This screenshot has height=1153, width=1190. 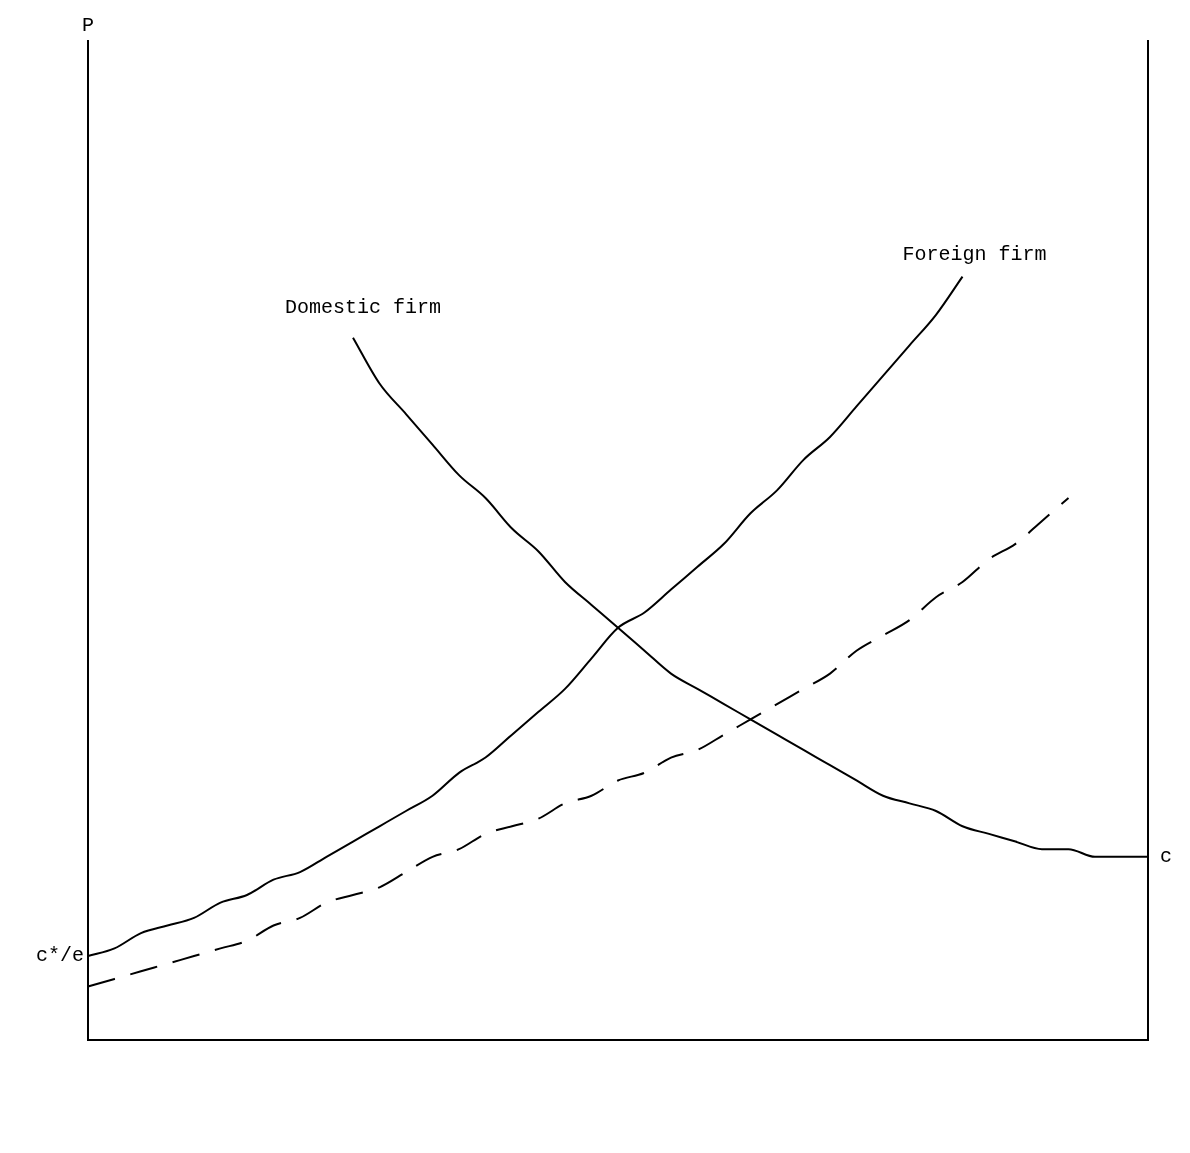 I want to click on text: c, so click(x=1166, y=857).